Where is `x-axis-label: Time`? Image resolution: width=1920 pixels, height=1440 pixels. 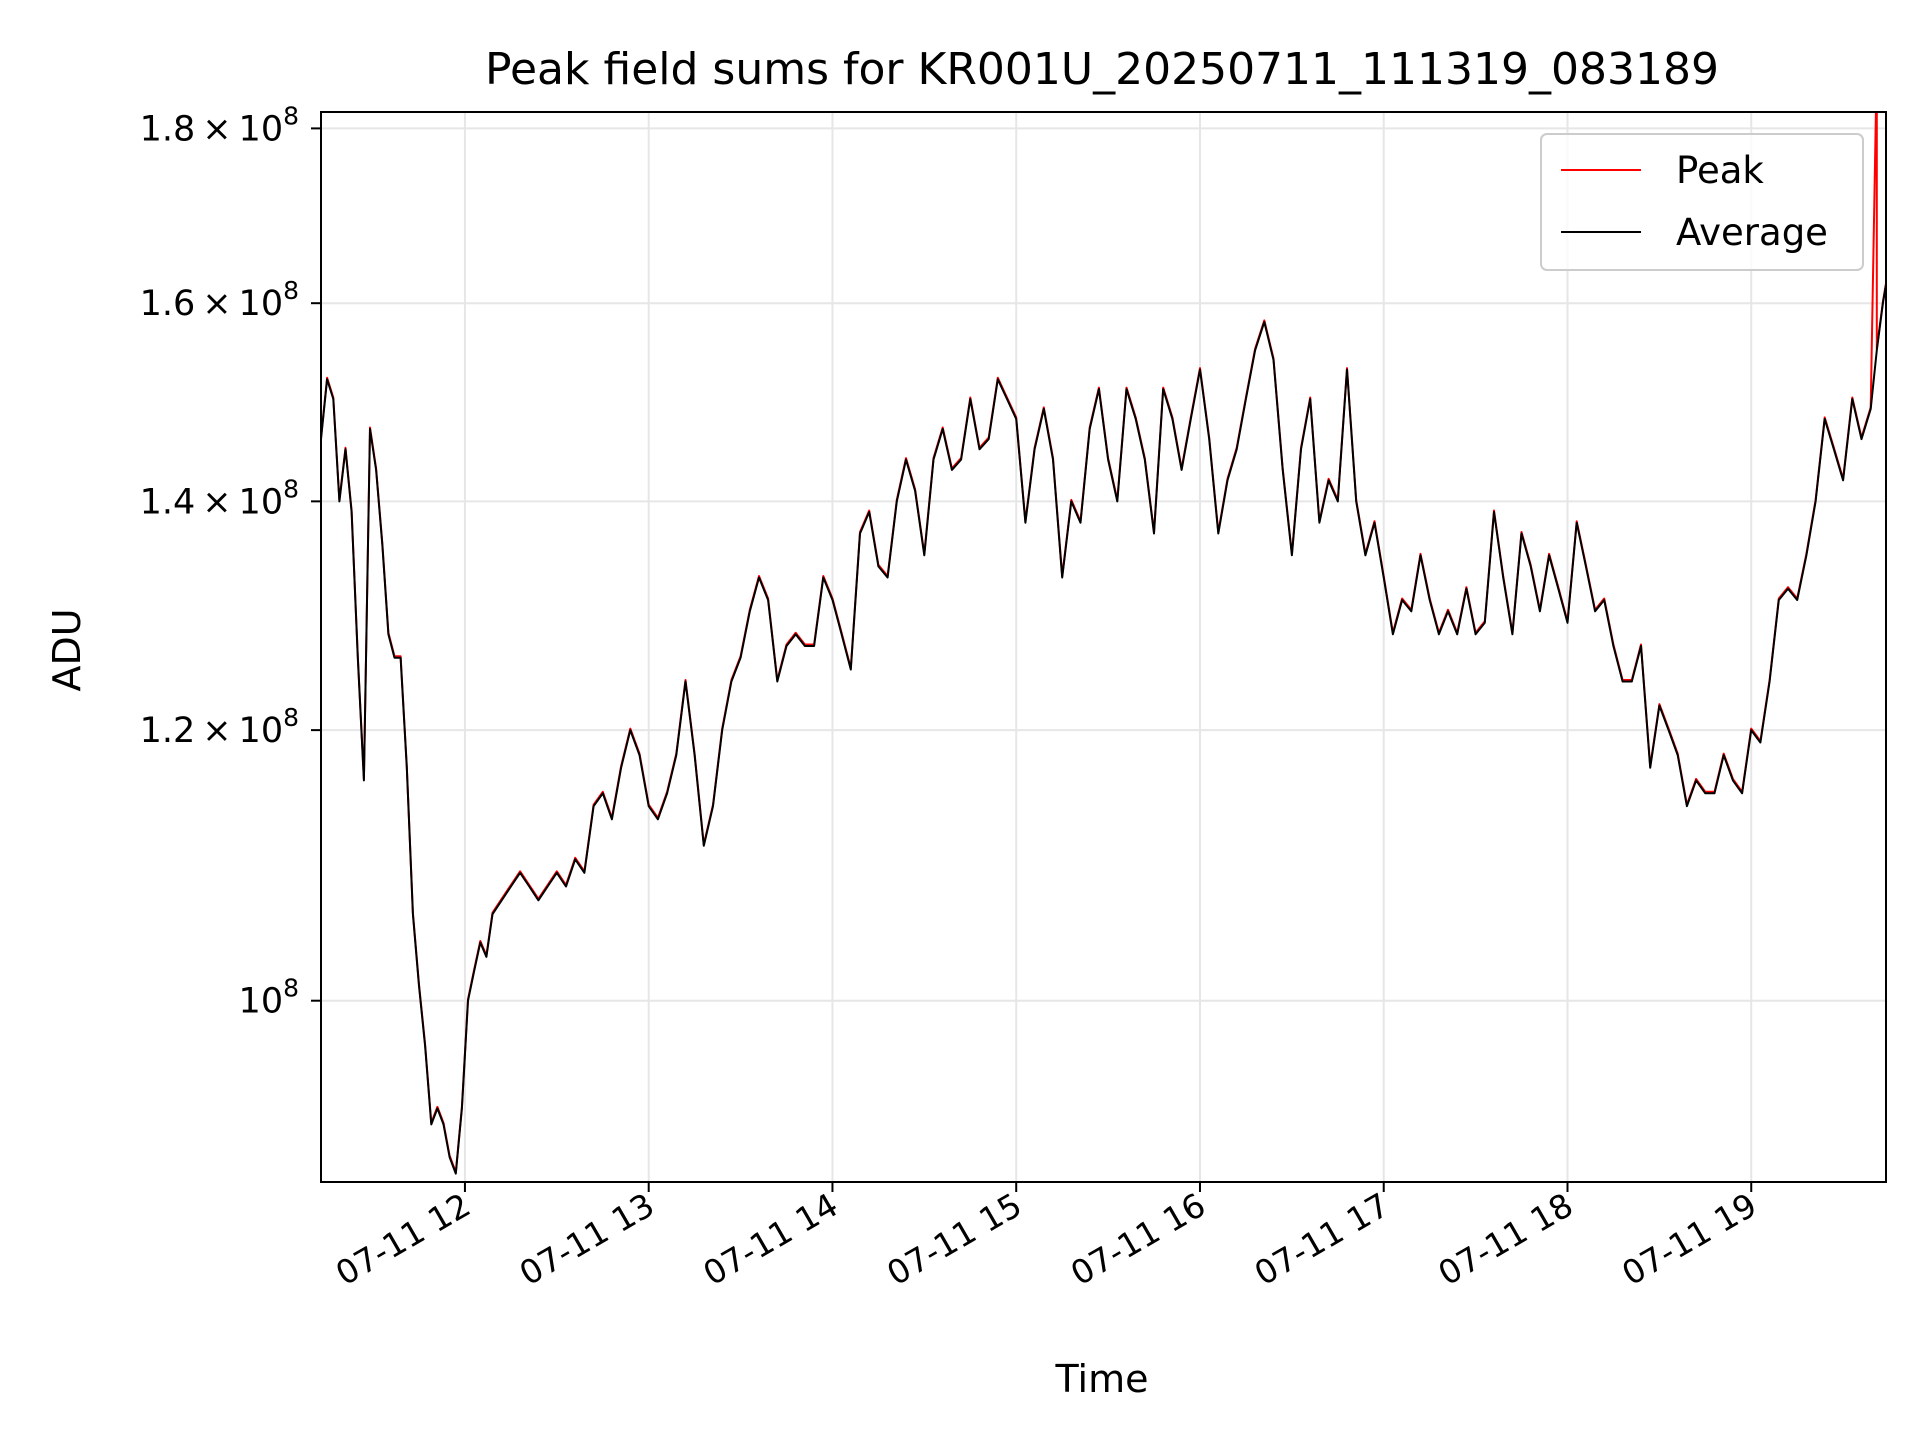 x-axis-label: Time is located at coordinates (1102, 1379).